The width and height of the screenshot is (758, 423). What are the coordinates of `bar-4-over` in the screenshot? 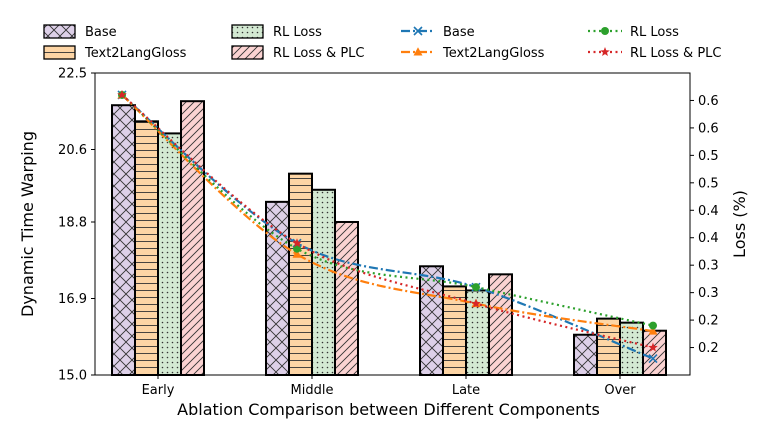 It's located at (654, 352).